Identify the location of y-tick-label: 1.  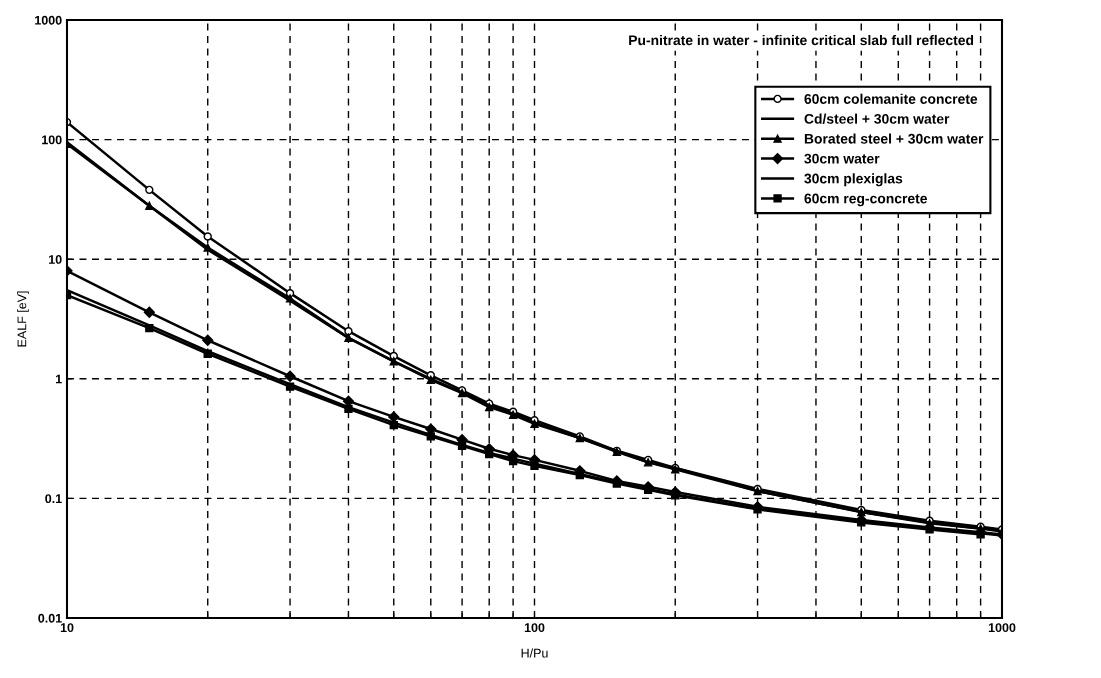
(58, 379).